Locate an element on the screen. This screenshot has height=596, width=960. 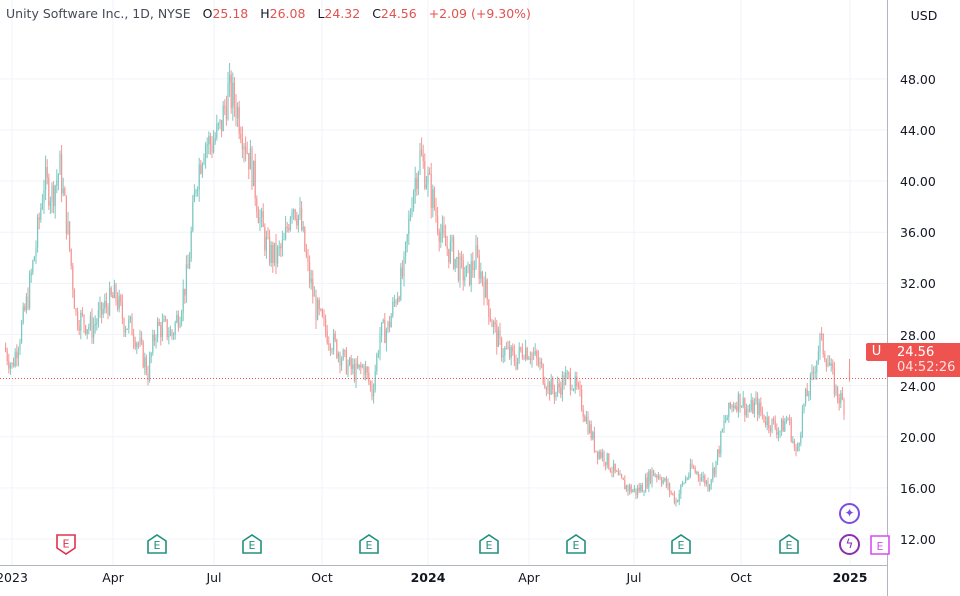
svg-text: E is located at coordinates (576, 545).